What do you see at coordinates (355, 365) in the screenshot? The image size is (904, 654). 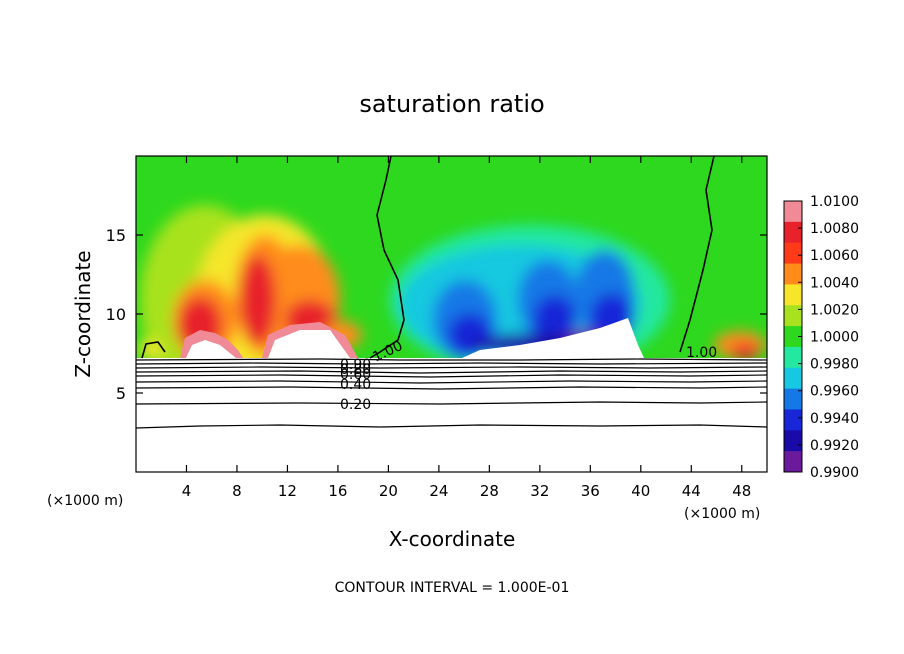 I see `contour-label: 0.90` at bounding box center [355, 365].